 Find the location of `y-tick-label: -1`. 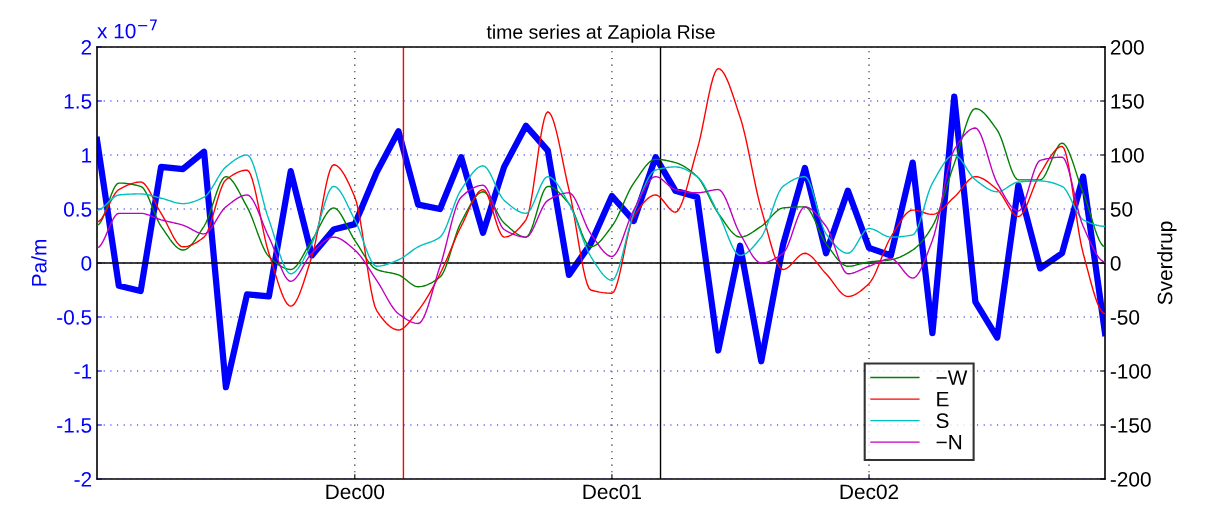

y-tick-label: -1 is located at coordinates (83, 371).